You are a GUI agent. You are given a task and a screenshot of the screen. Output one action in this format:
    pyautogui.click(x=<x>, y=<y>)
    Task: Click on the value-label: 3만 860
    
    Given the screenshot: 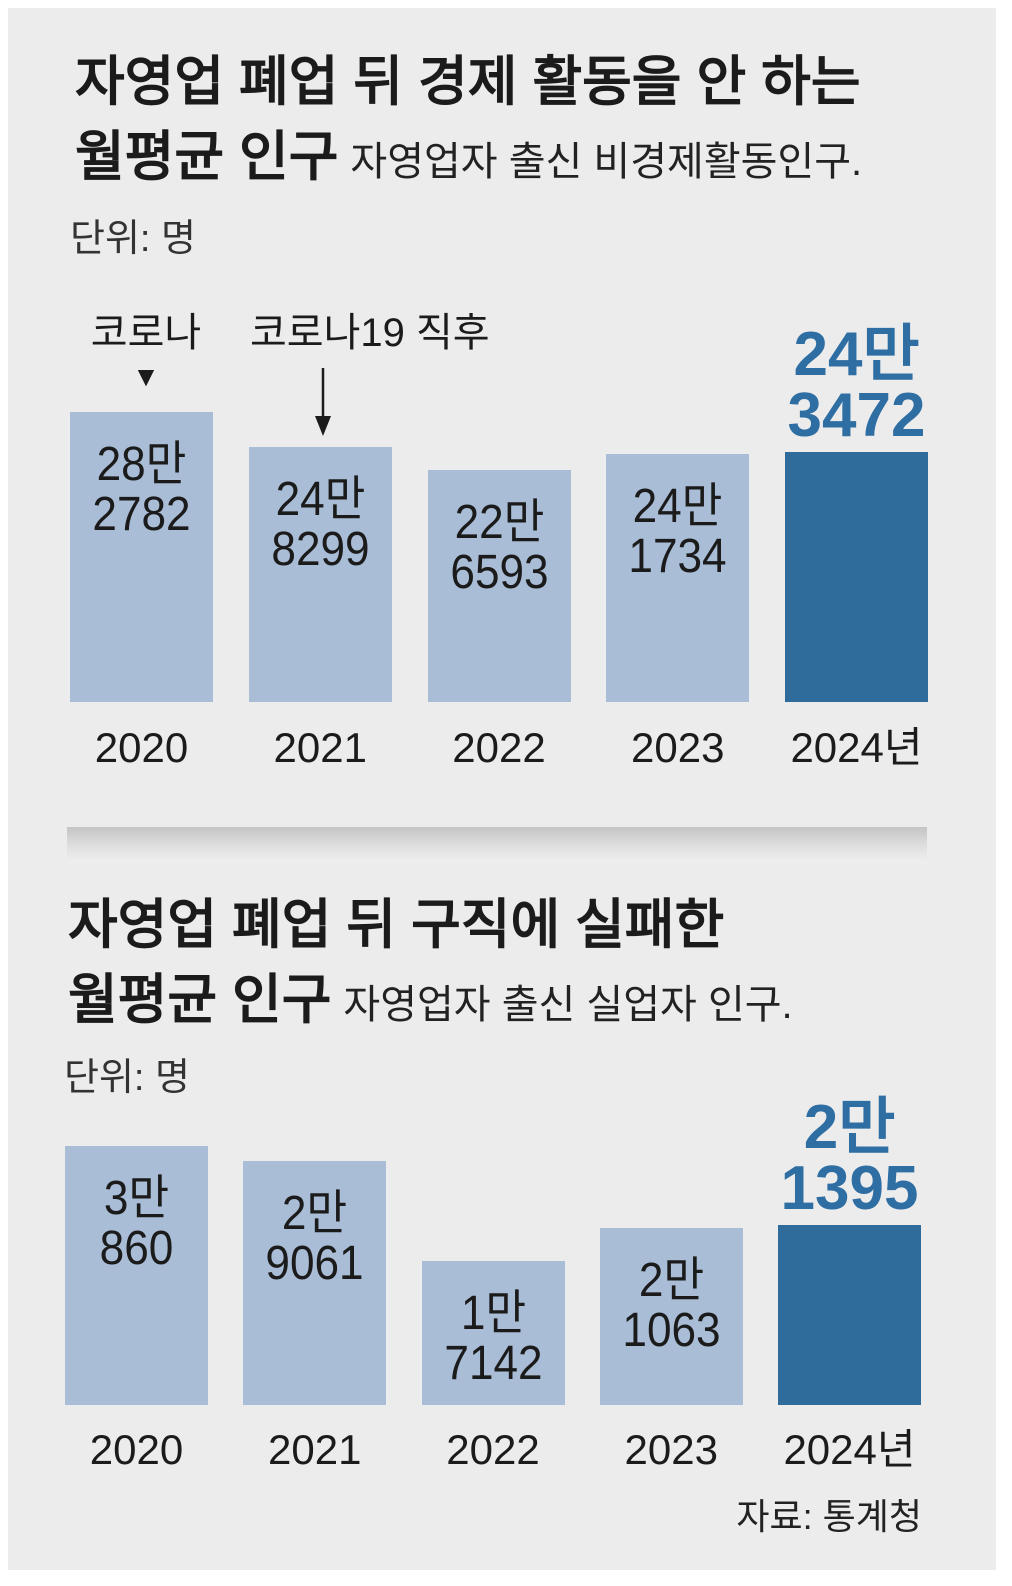 What is the action you would take?
    pyautogui.click(x=136, y=1224)
    